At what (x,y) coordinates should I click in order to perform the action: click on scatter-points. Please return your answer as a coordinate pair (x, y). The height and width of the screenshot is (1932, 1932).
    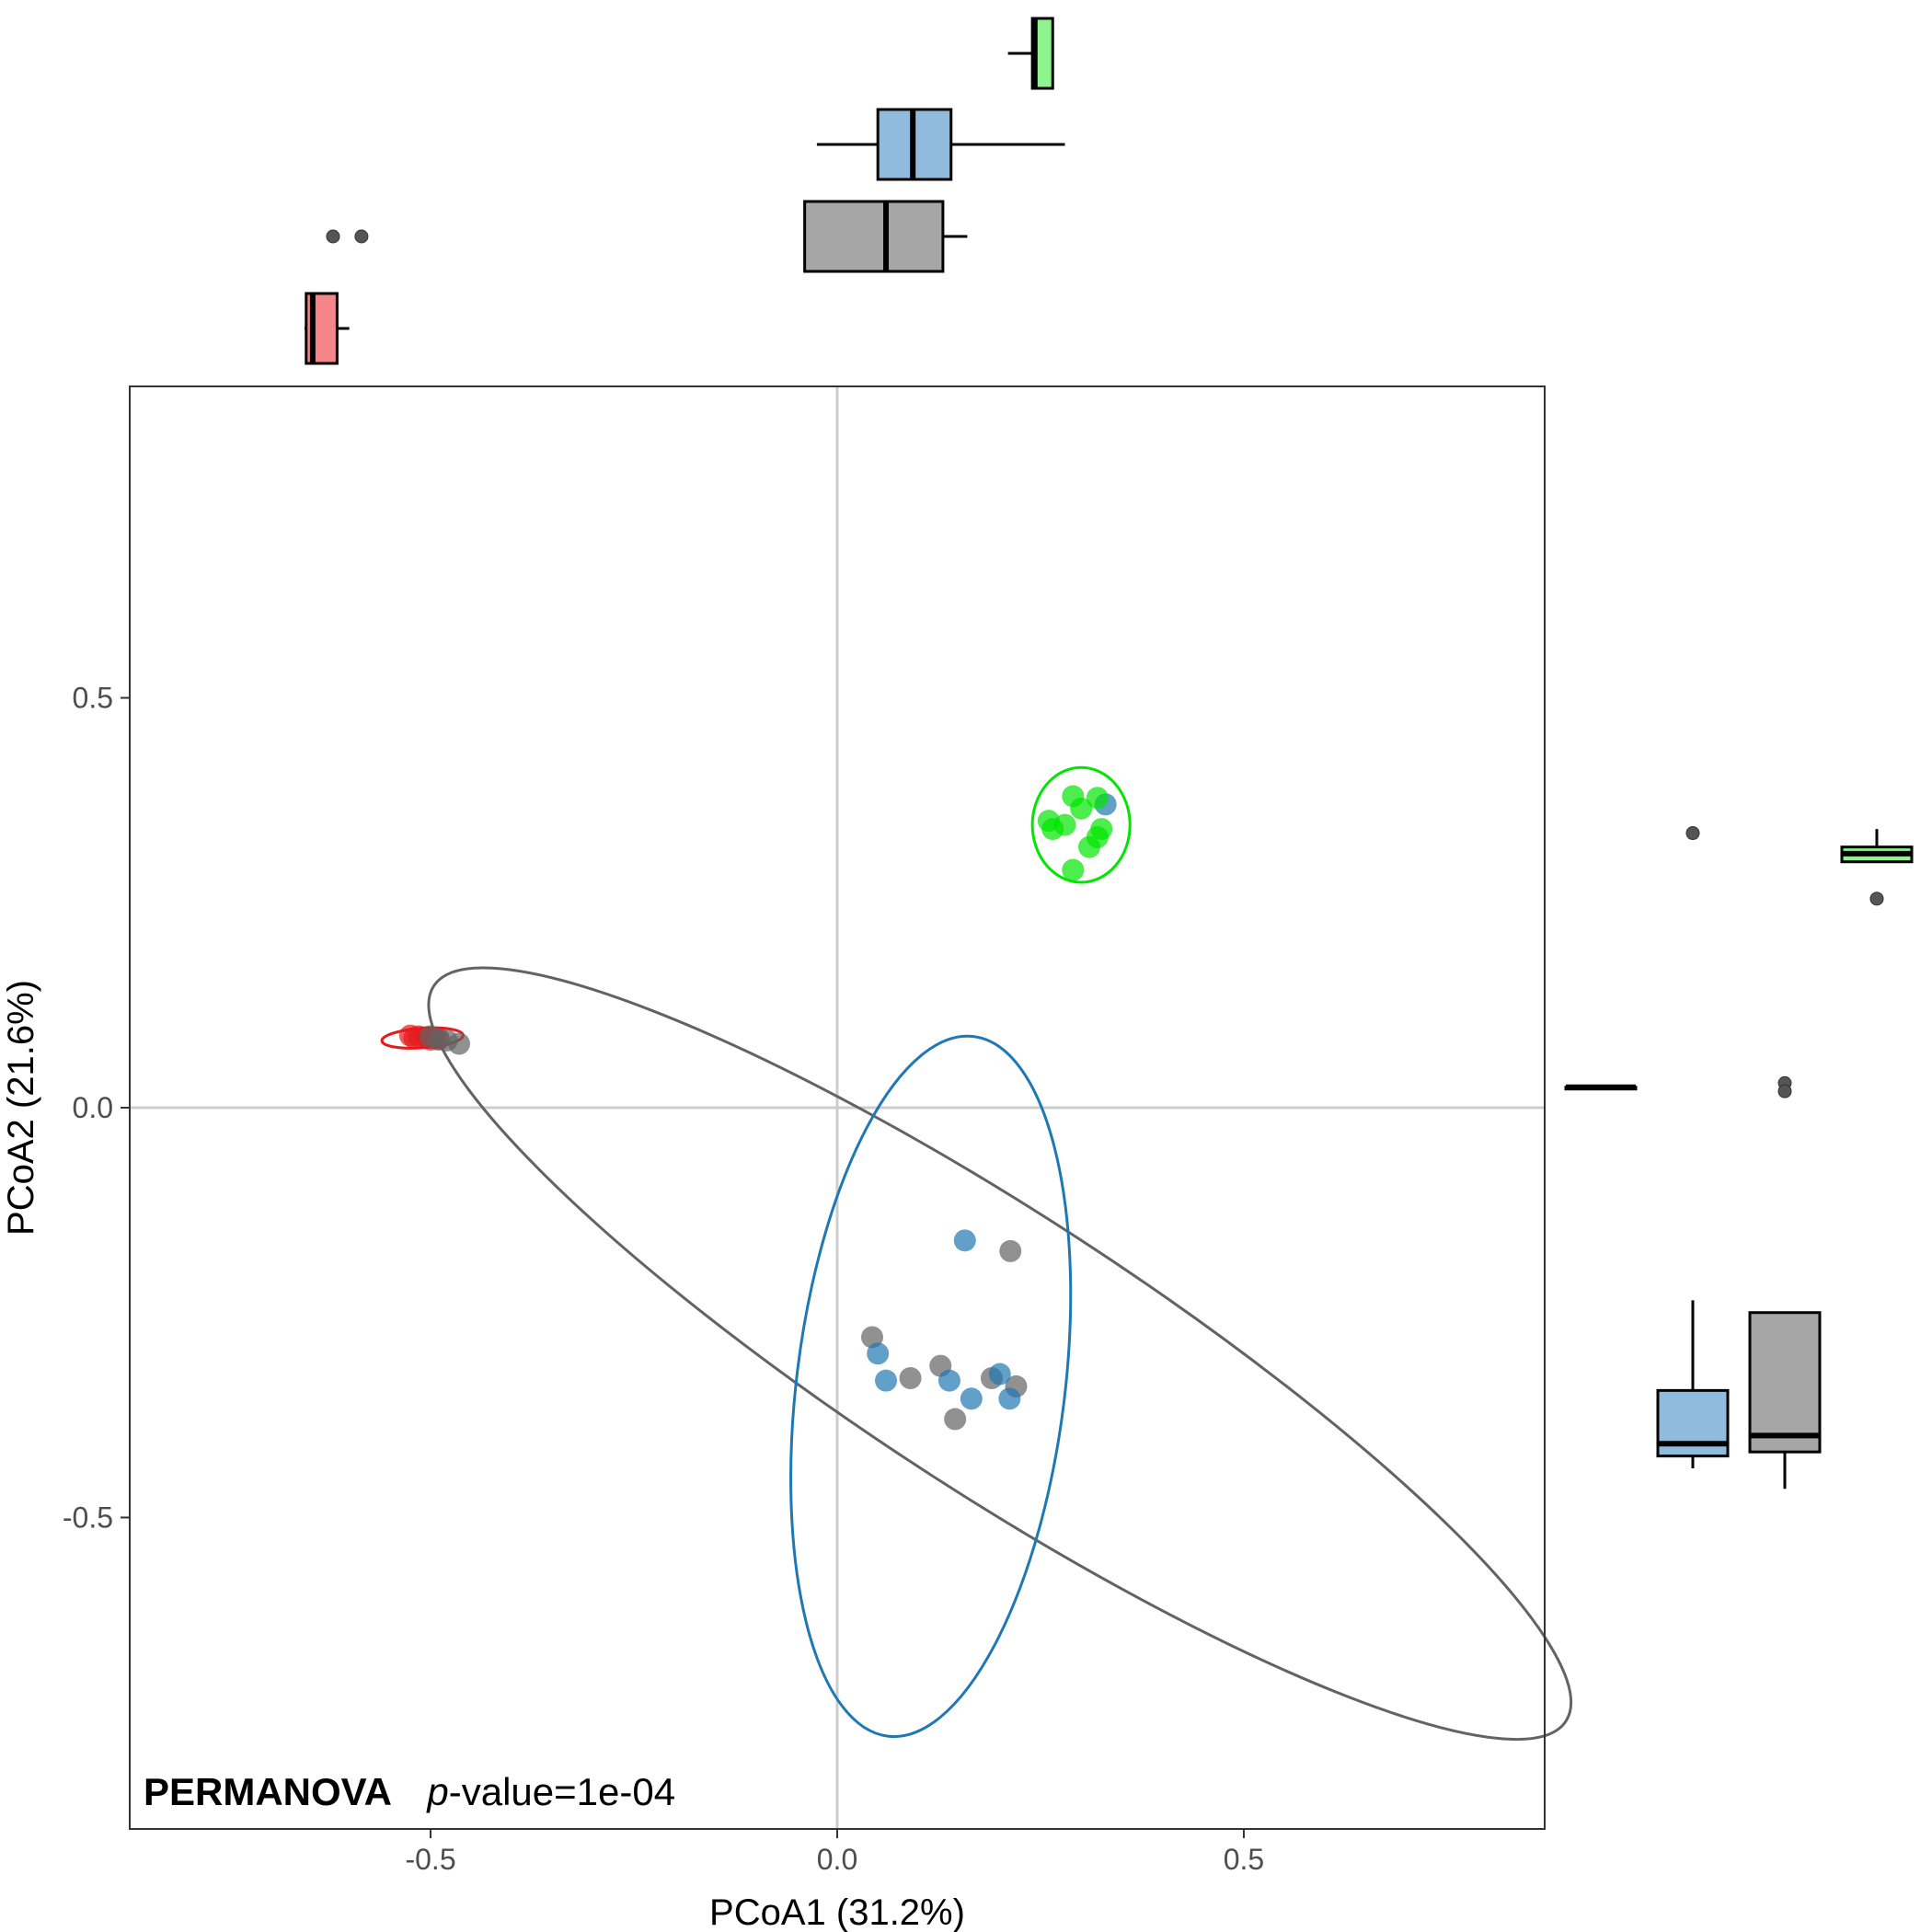
    Looking at the image, I should click on (757, 1108).